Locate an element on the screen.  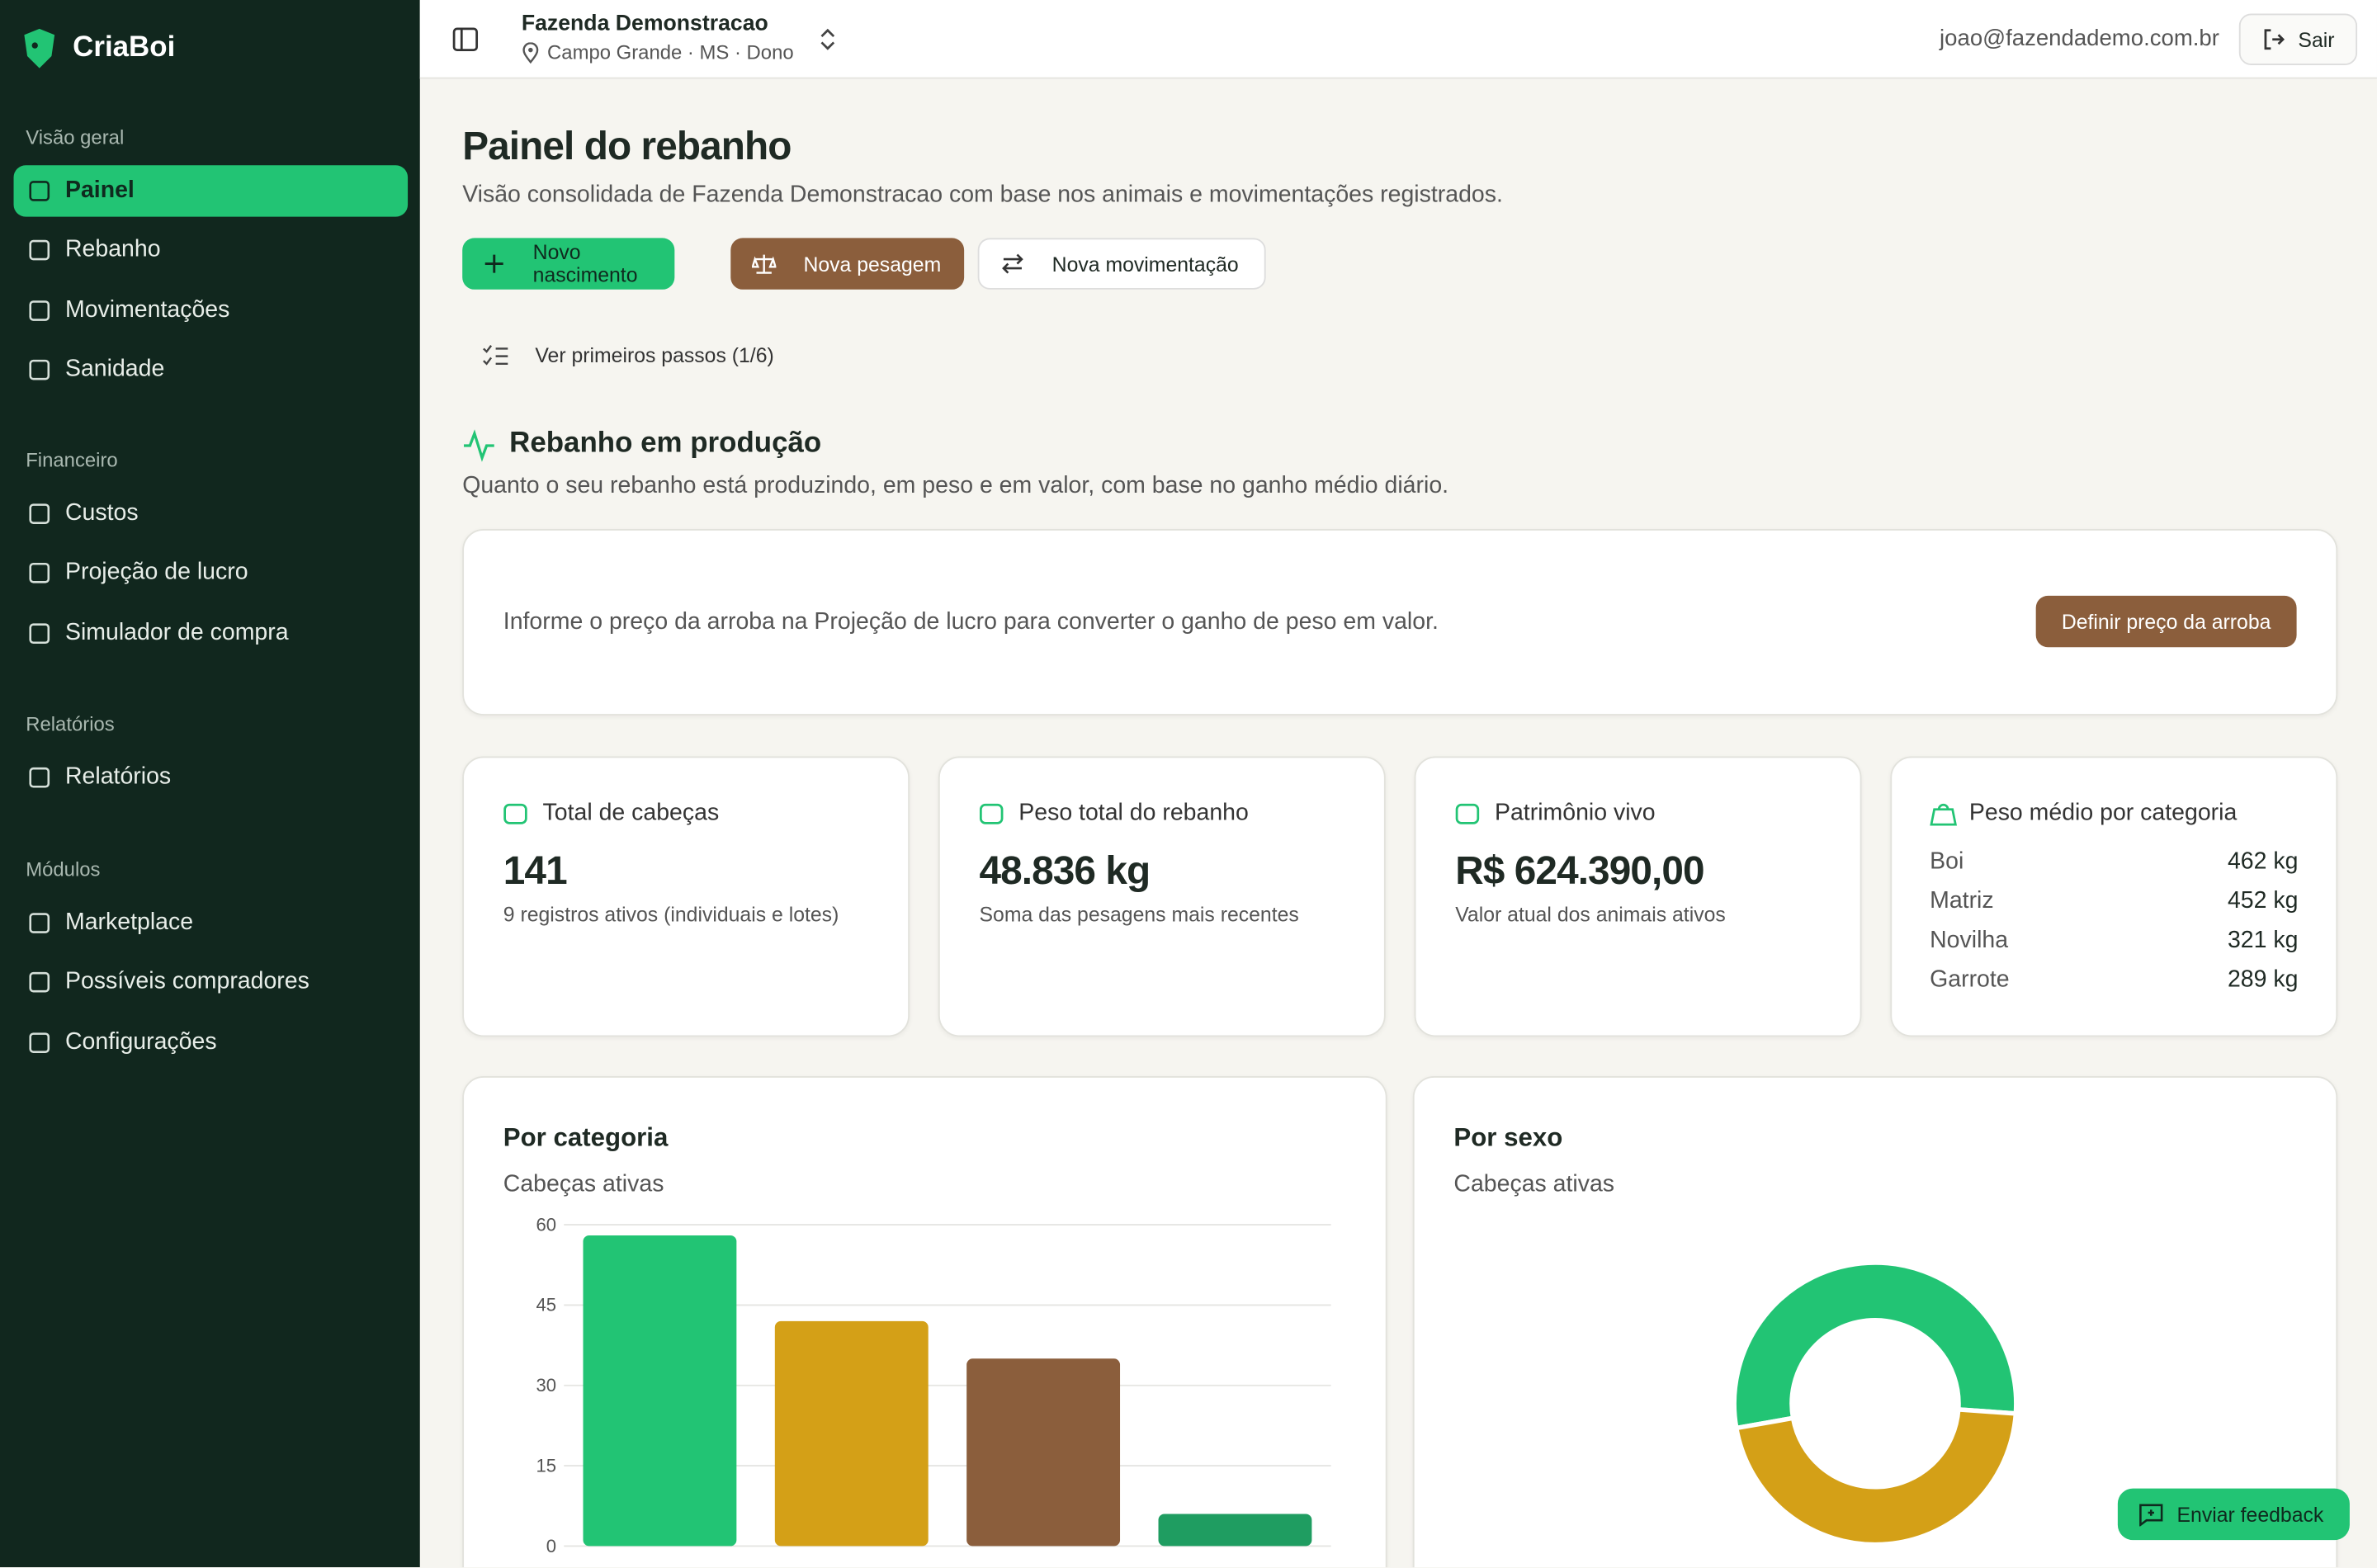
plus-icon is located at coordinates (493, 263).